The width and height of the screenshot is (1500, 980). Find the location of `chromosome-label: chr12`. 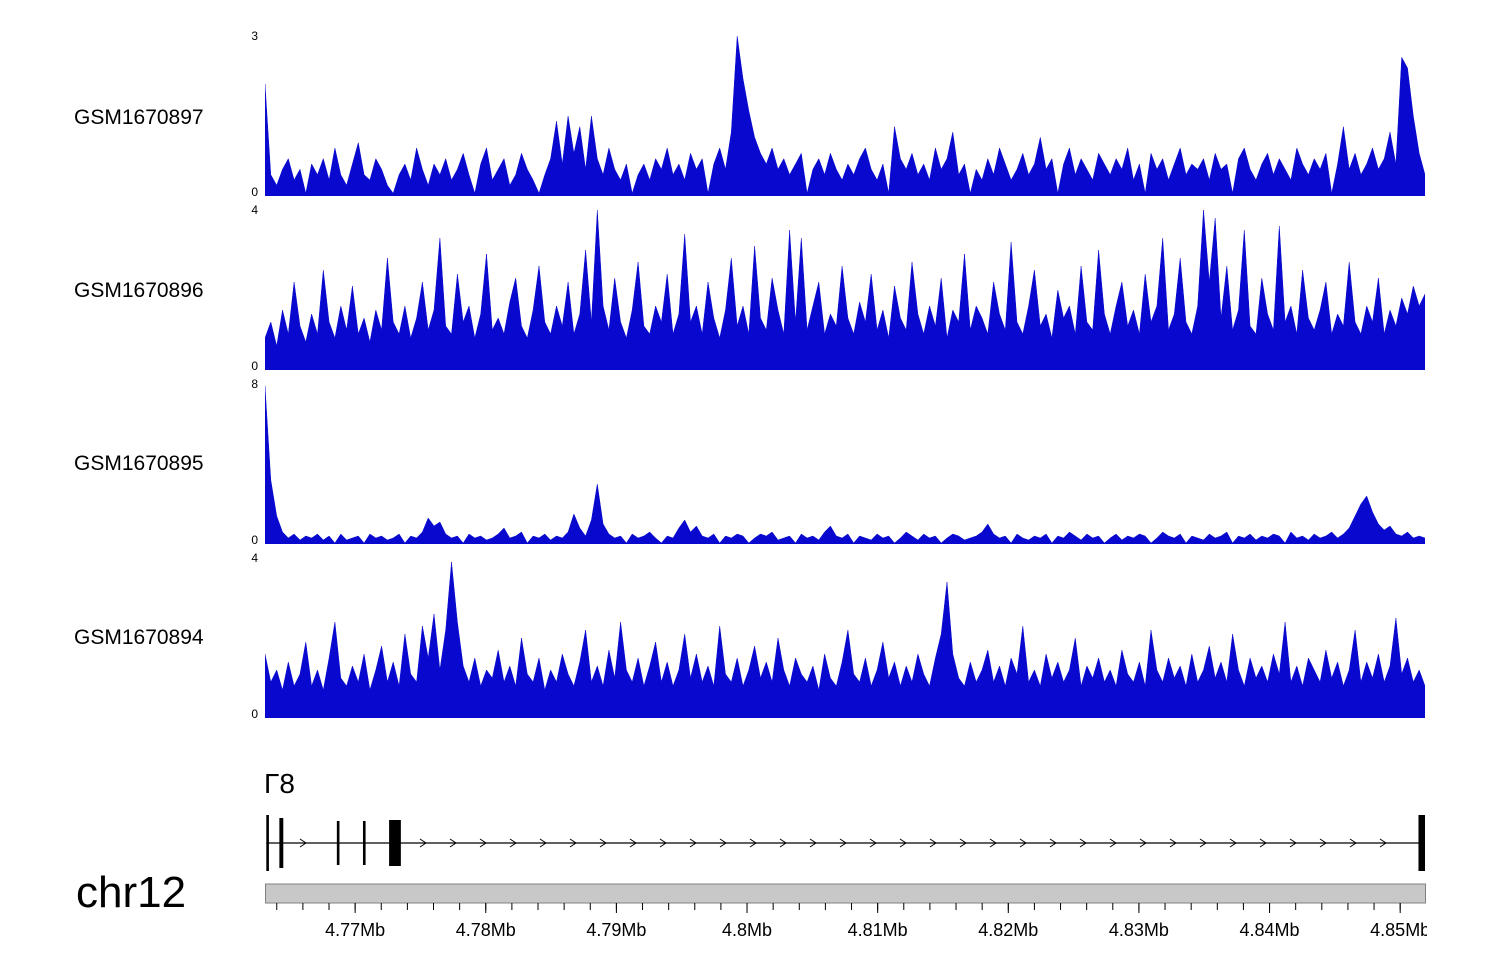

chromosome-label: chr12 is located at coordinates (131, 892).